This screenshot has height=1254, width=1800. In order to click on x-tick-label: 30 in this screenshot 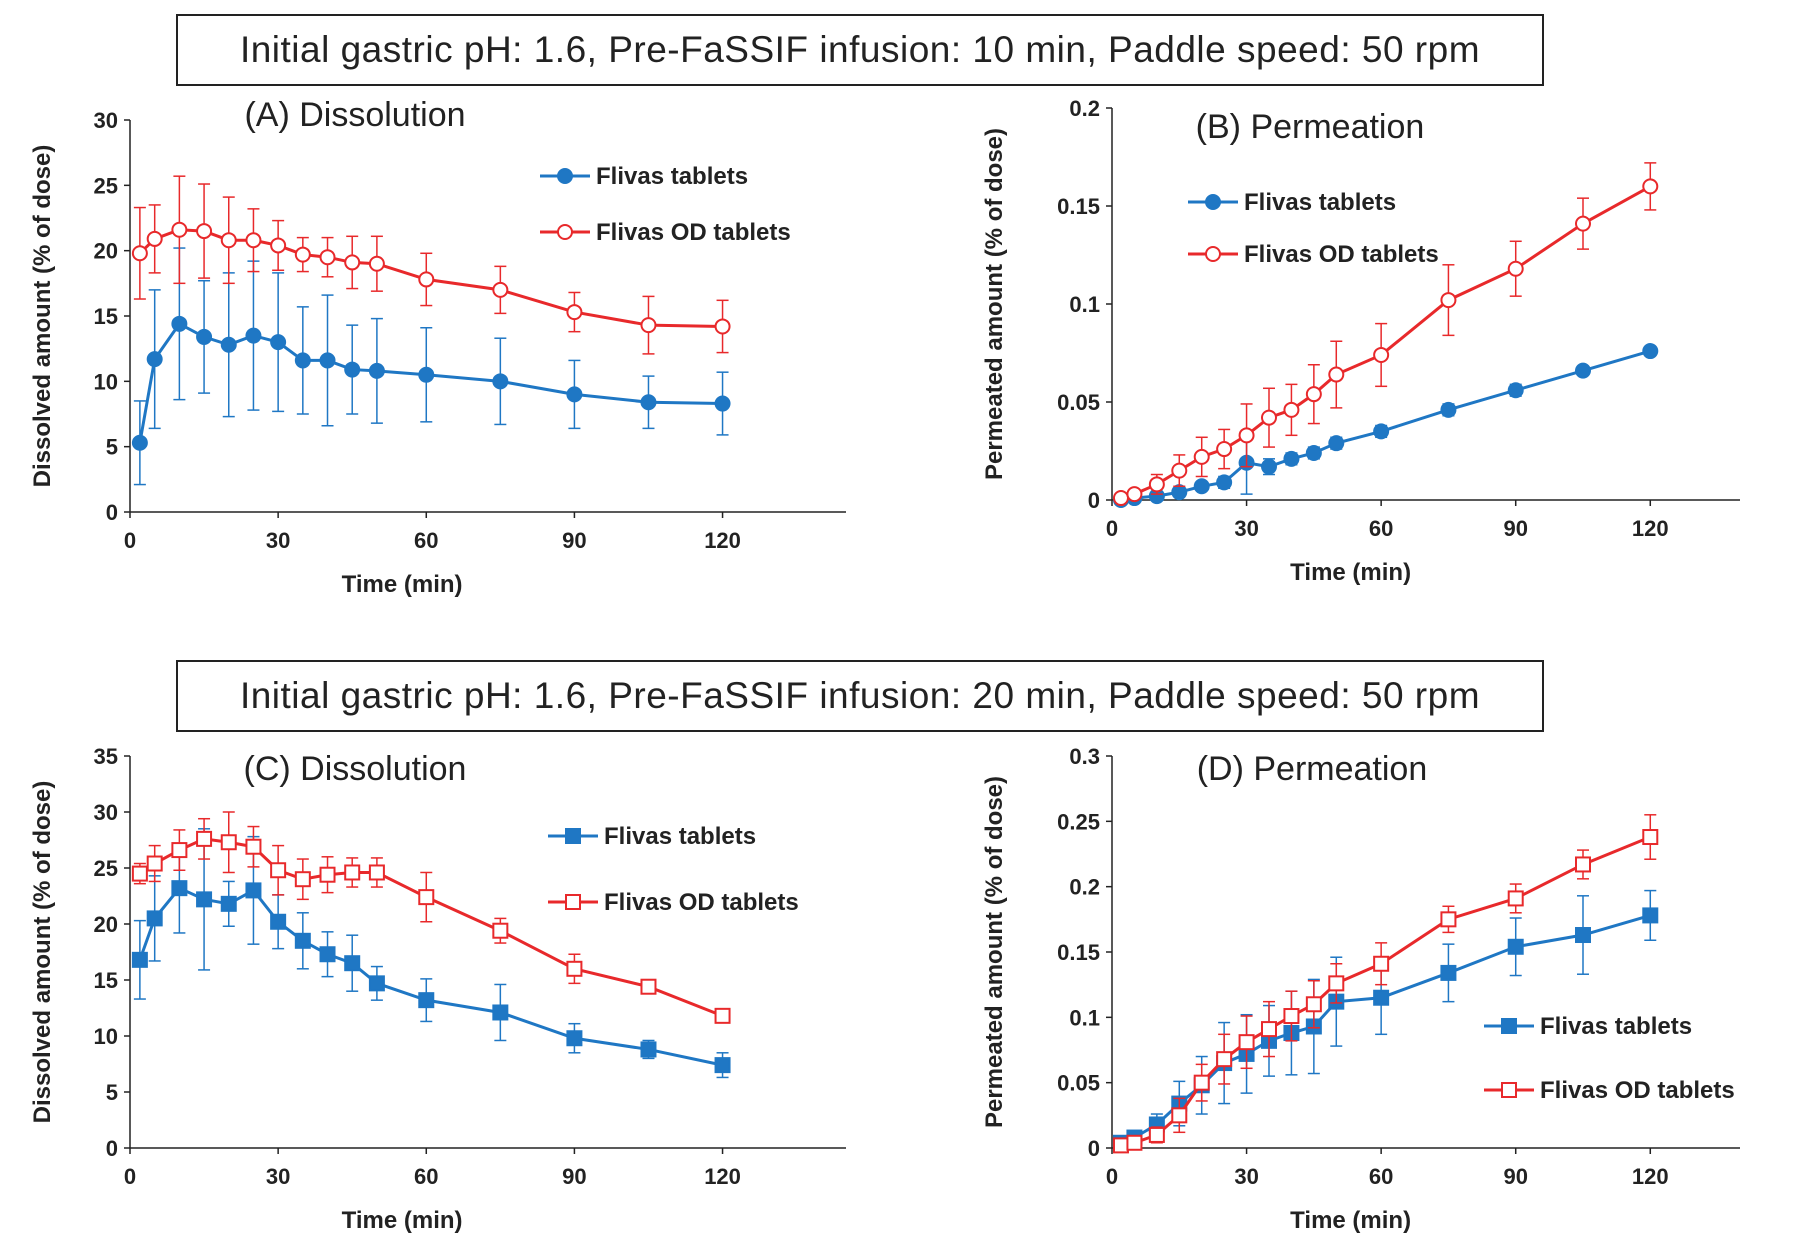, I will do `click(278, 540)`.